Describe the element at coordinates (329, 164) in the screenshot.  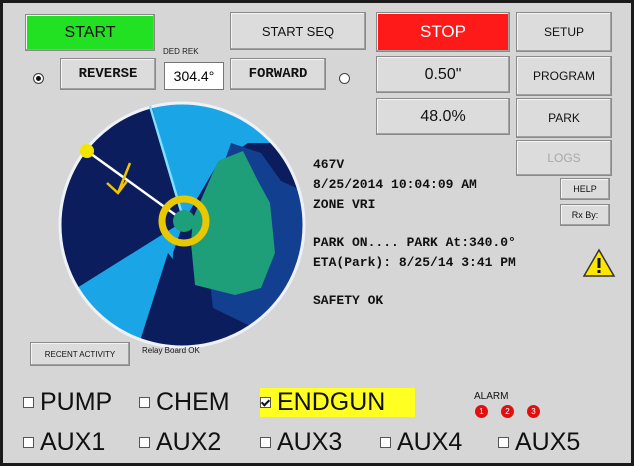
I see `status-line: 467V` at that location.